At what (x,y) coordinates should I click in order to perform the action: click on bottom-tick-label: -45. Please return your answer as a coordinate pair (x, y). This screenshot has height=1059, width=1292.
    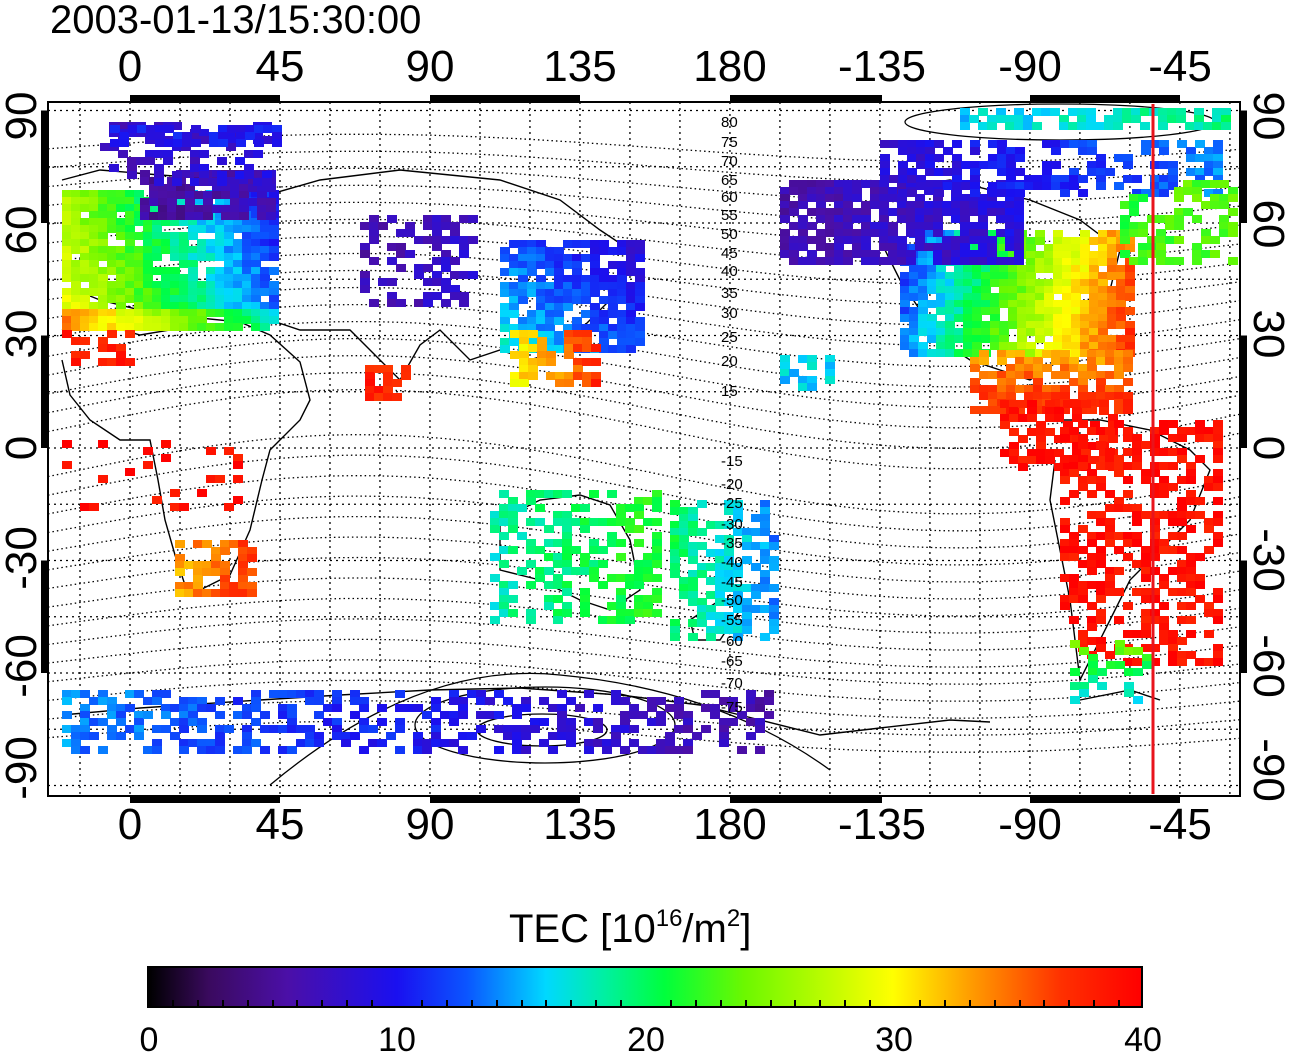
    Looking at the image, I should click on (1180, 824).